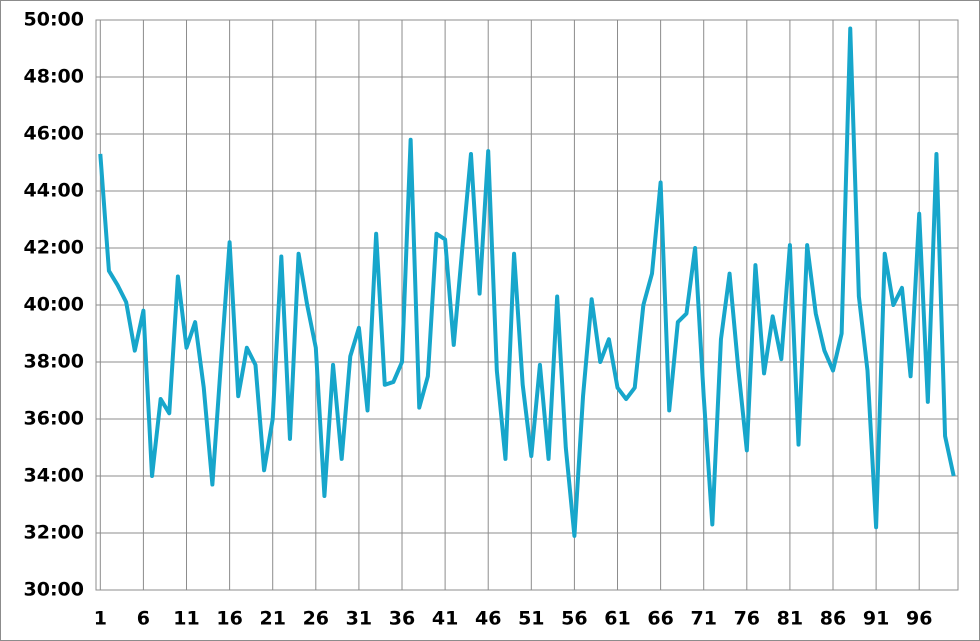 The width and height of the screenshot is (980, 641). What do you see at coordinates (54, 305) in the screenshot?
I see `y-tick-label: 40:00` at bounding box center [54, 305].